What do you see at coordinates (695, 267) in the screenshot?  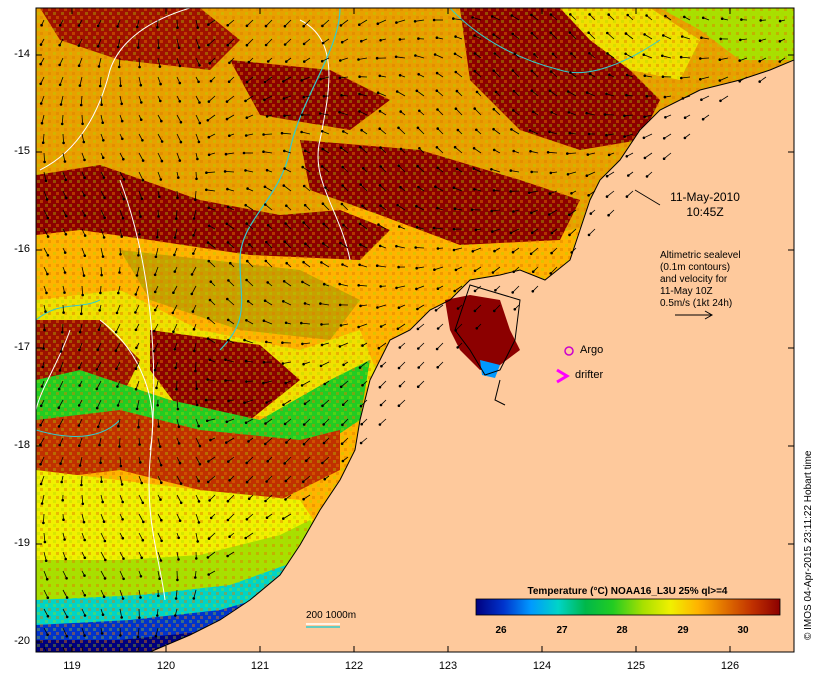 I see `altimetry-note-line: (0.1m contours)` at bounding box center [695, 267].